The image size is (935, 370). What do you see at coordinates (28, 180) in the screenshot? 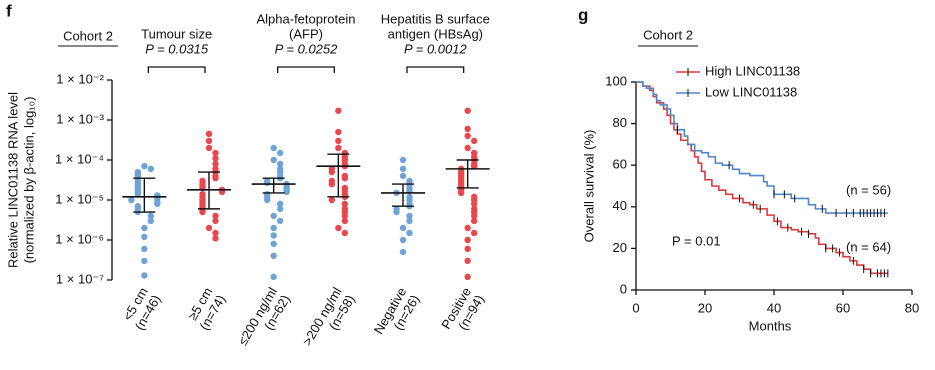
I see `y-axis-label-line: (normalized by β-actin, log₁₀)` at bounding box center [28, 180].